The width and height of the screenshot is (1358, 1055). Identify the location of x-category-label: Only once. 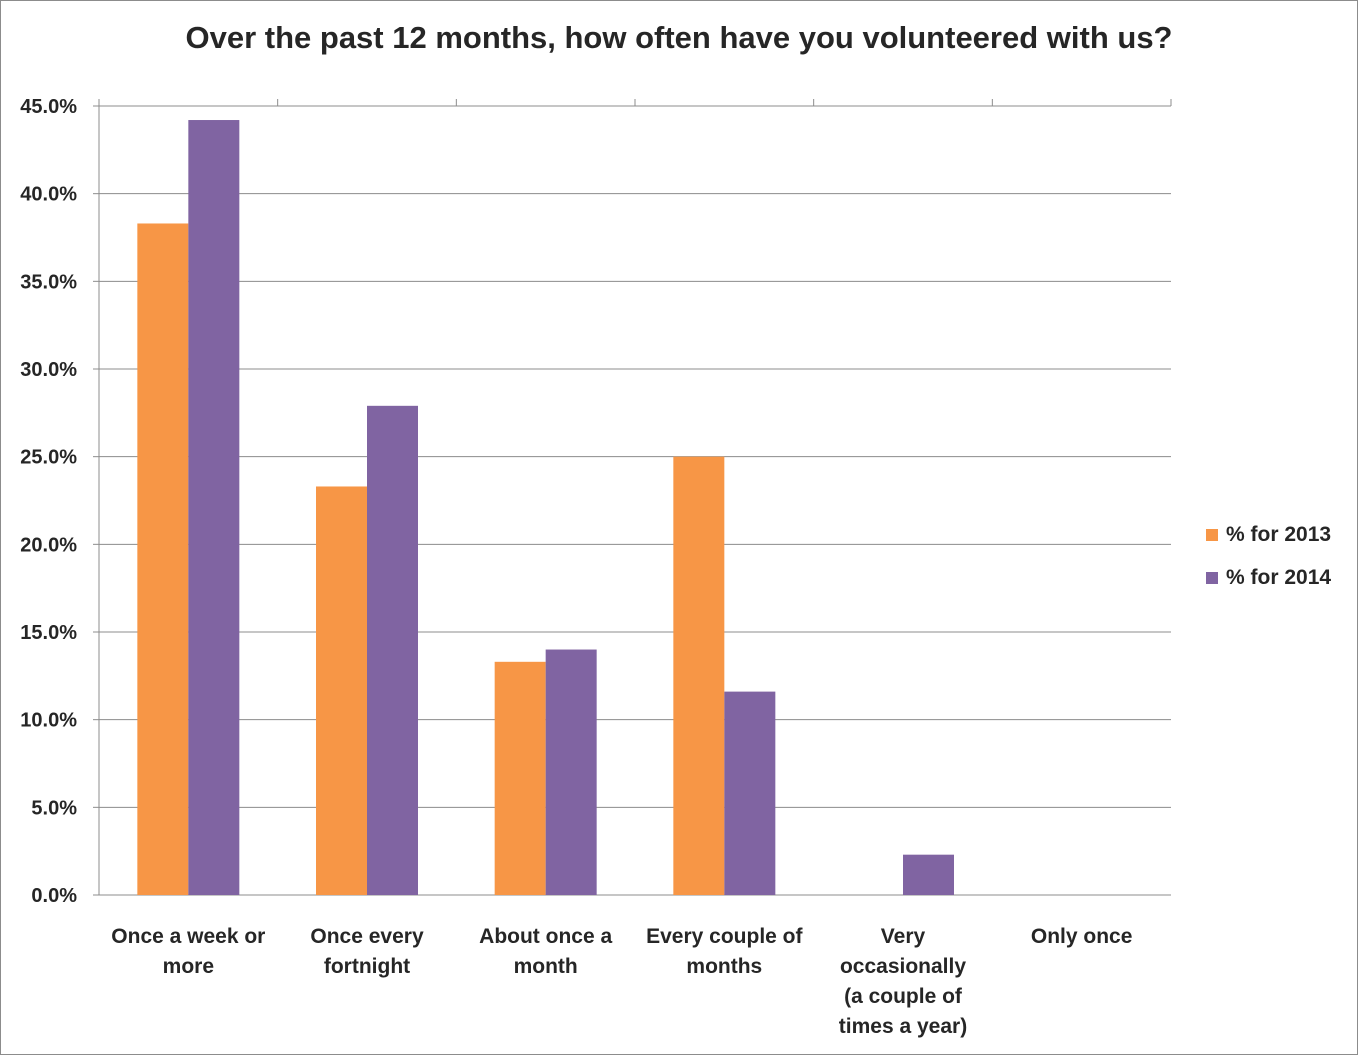
(1082, 936).